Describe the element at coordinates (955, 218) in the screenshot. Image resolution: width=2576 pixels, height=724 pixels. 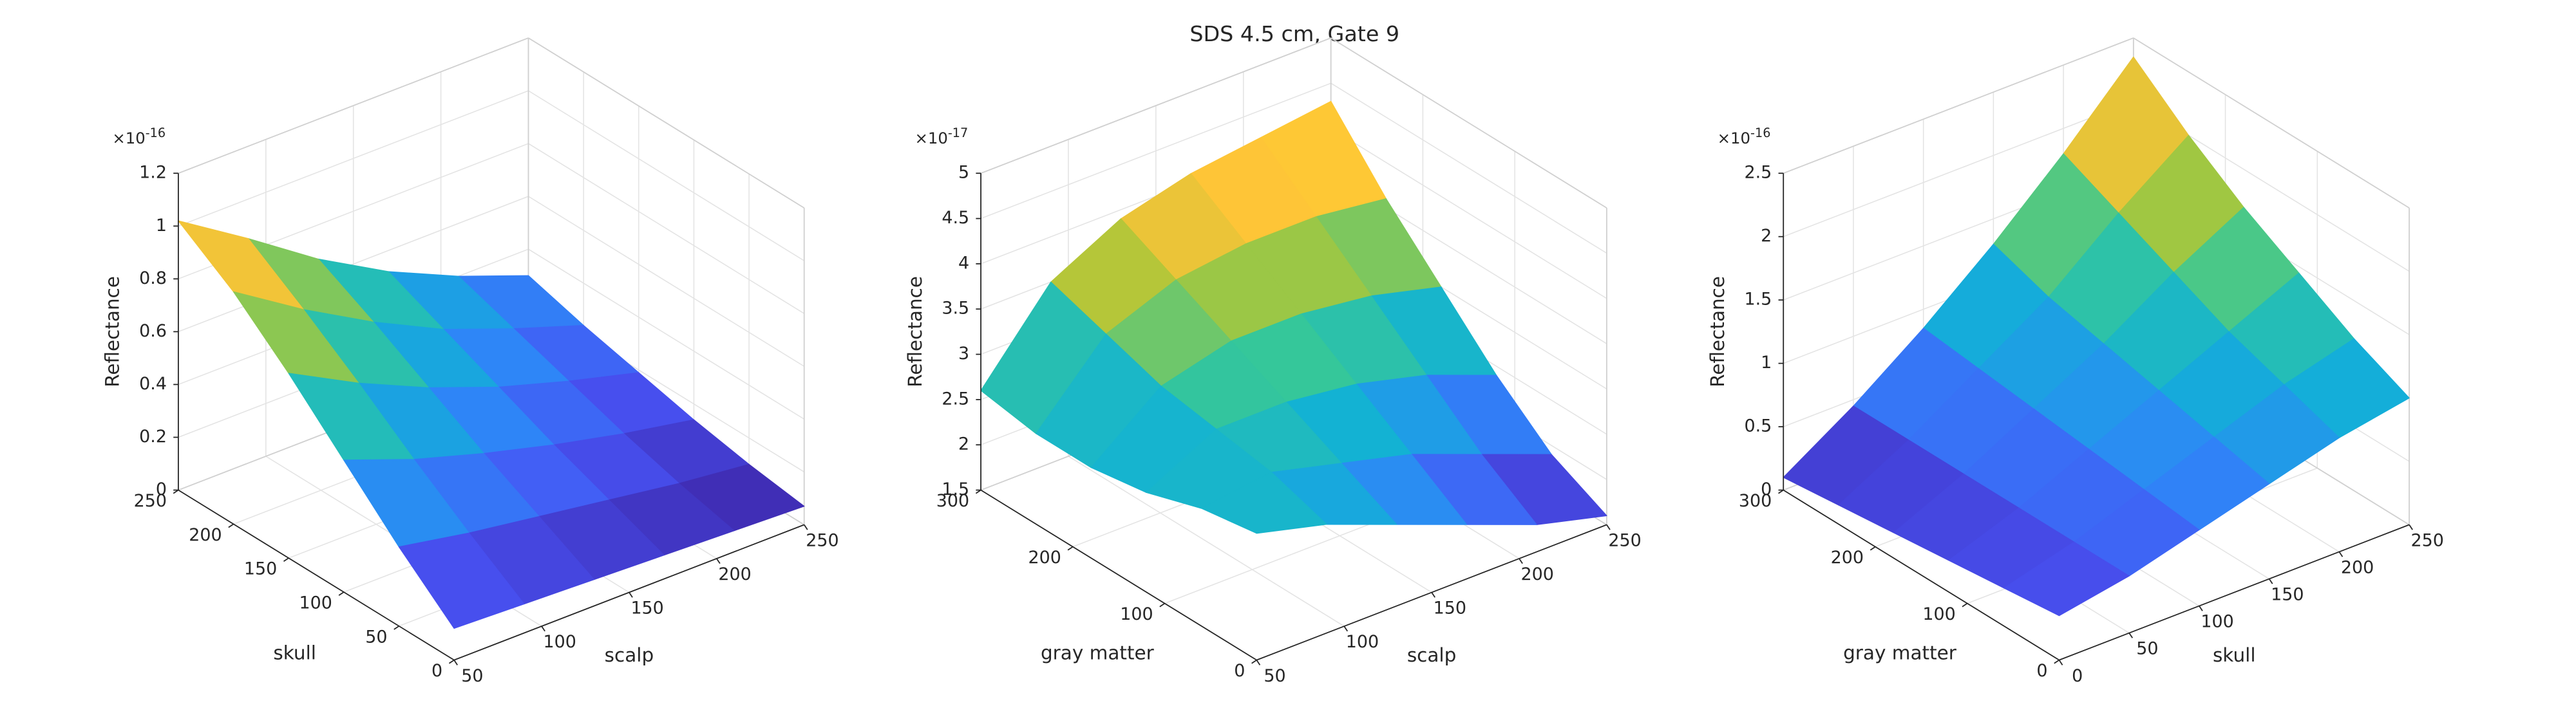
I see `z-tick-label: 4.5` at that location.